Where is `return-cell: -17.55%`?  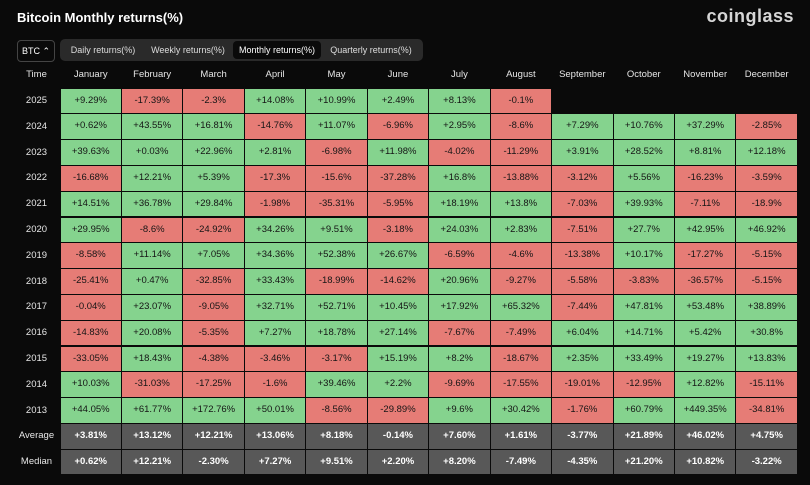 return-cell: -17.55% is located at coordinates (521, 385).